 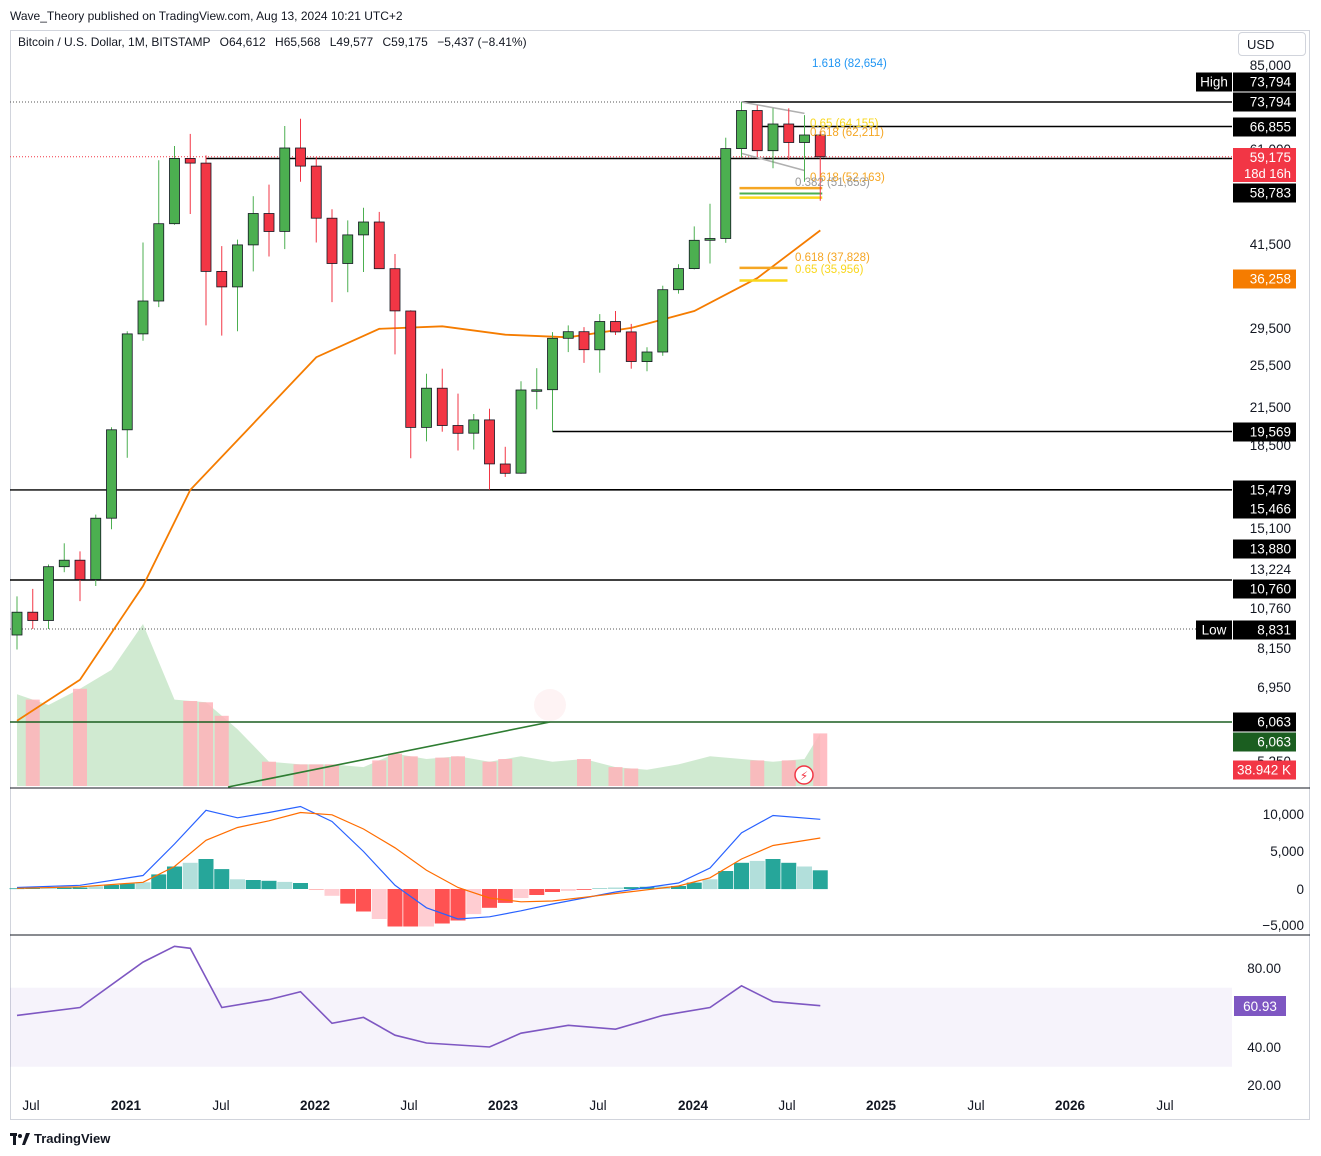 What do you see at coordinates (114, 42) in the screenshot?
I see `symbol-title: Bitcoin / U.S. Dollar, 1M, BITSTAMP` at bounding box center [114, 42].